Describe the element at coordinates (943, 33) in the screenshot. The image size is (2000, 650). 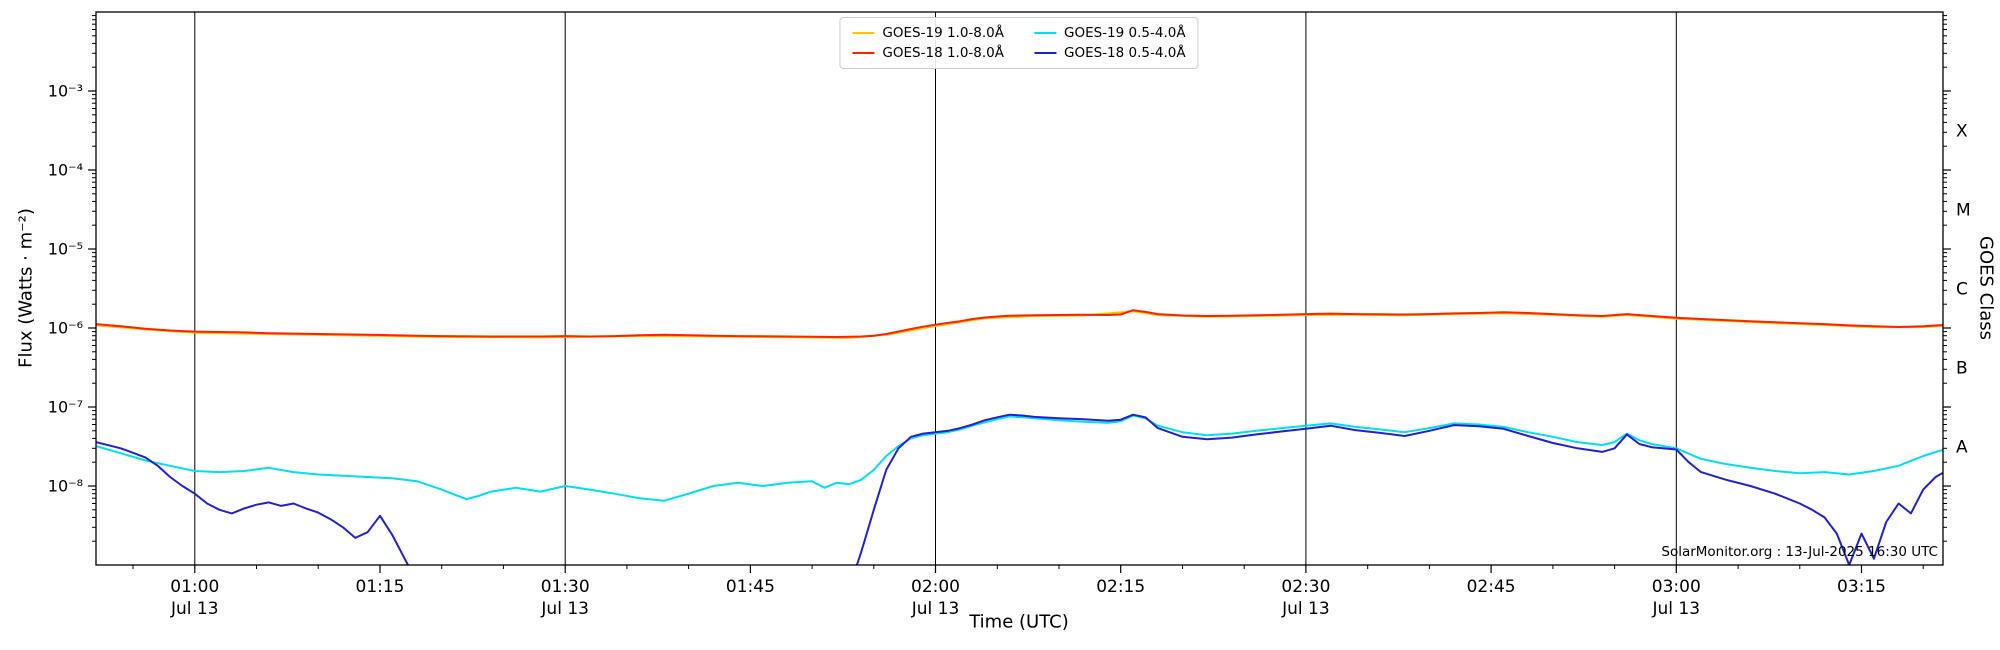
I see `legend-label: GOES-19 1.0-8.0Å` at that location.